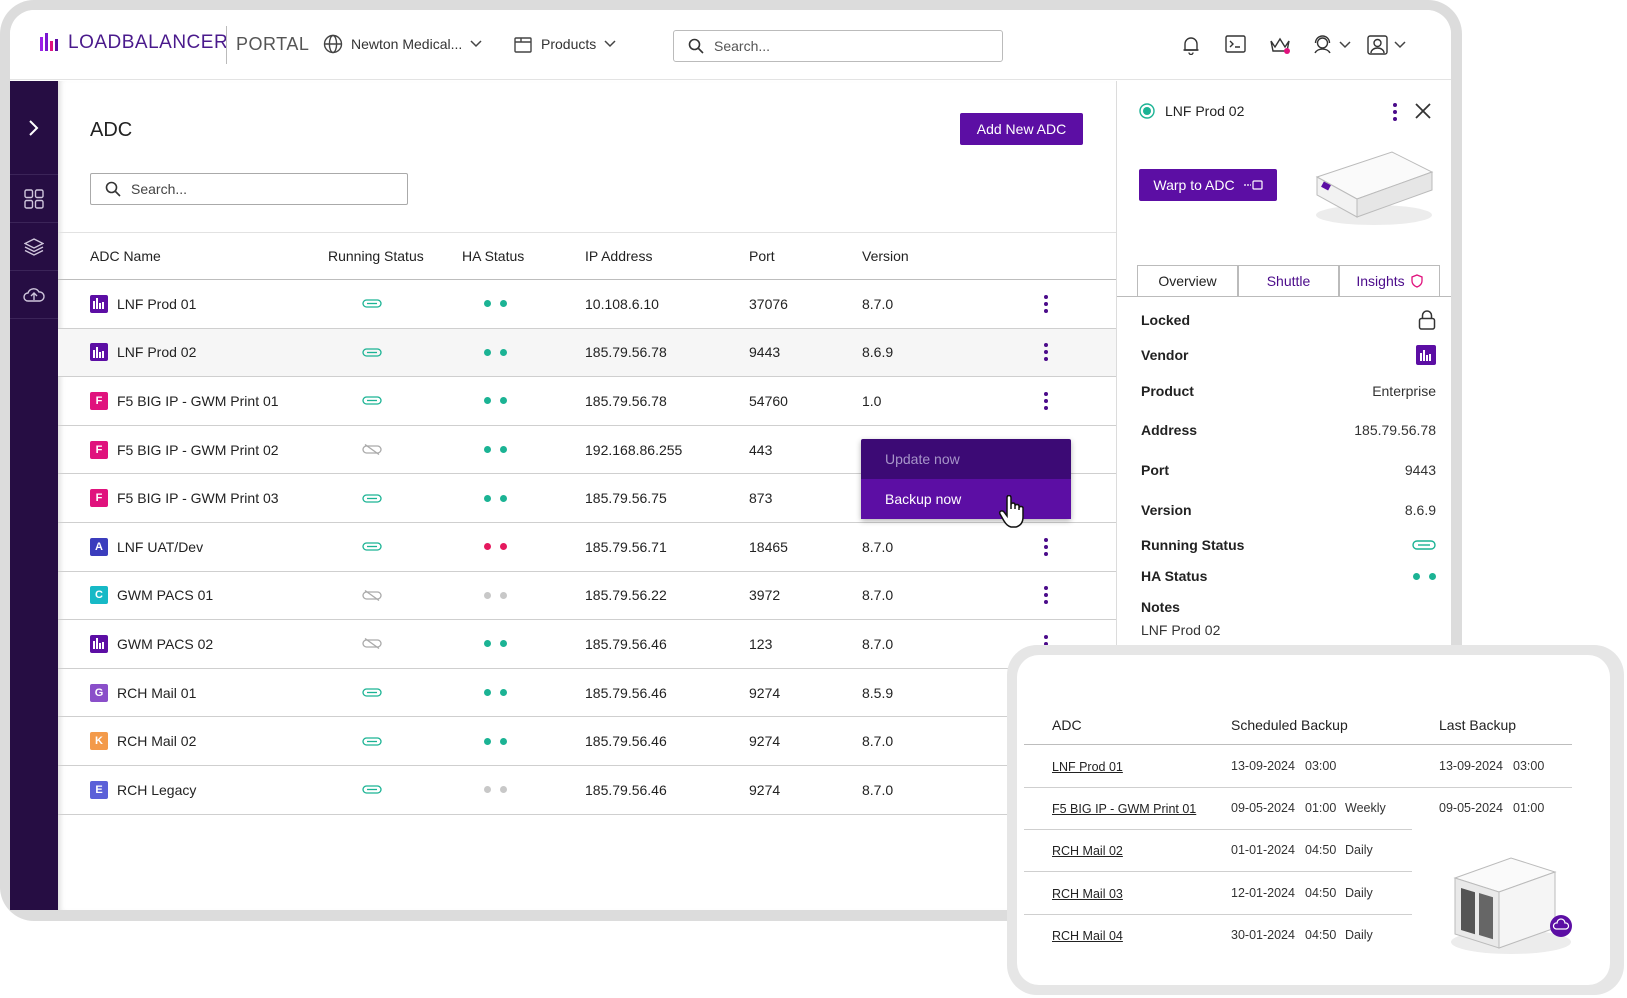  What do you see at coordinates (1288, 355) in the screenshot?
I see `prop-vendor: Vendor` at bounding box center [1288, 355].